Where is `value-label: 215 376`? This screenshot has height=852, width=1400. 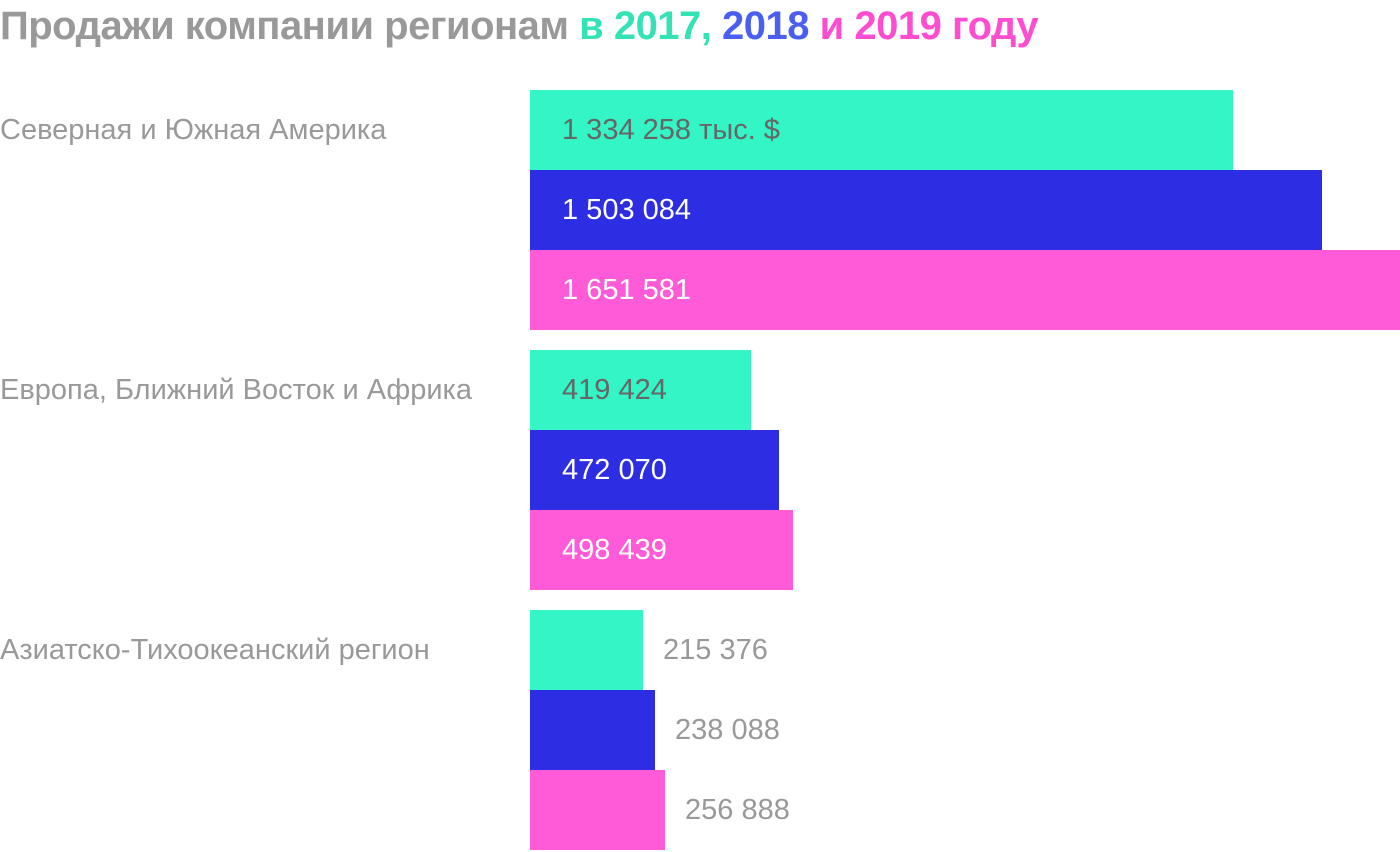 value-label: 215 376 is located at coordinates (715, 650).